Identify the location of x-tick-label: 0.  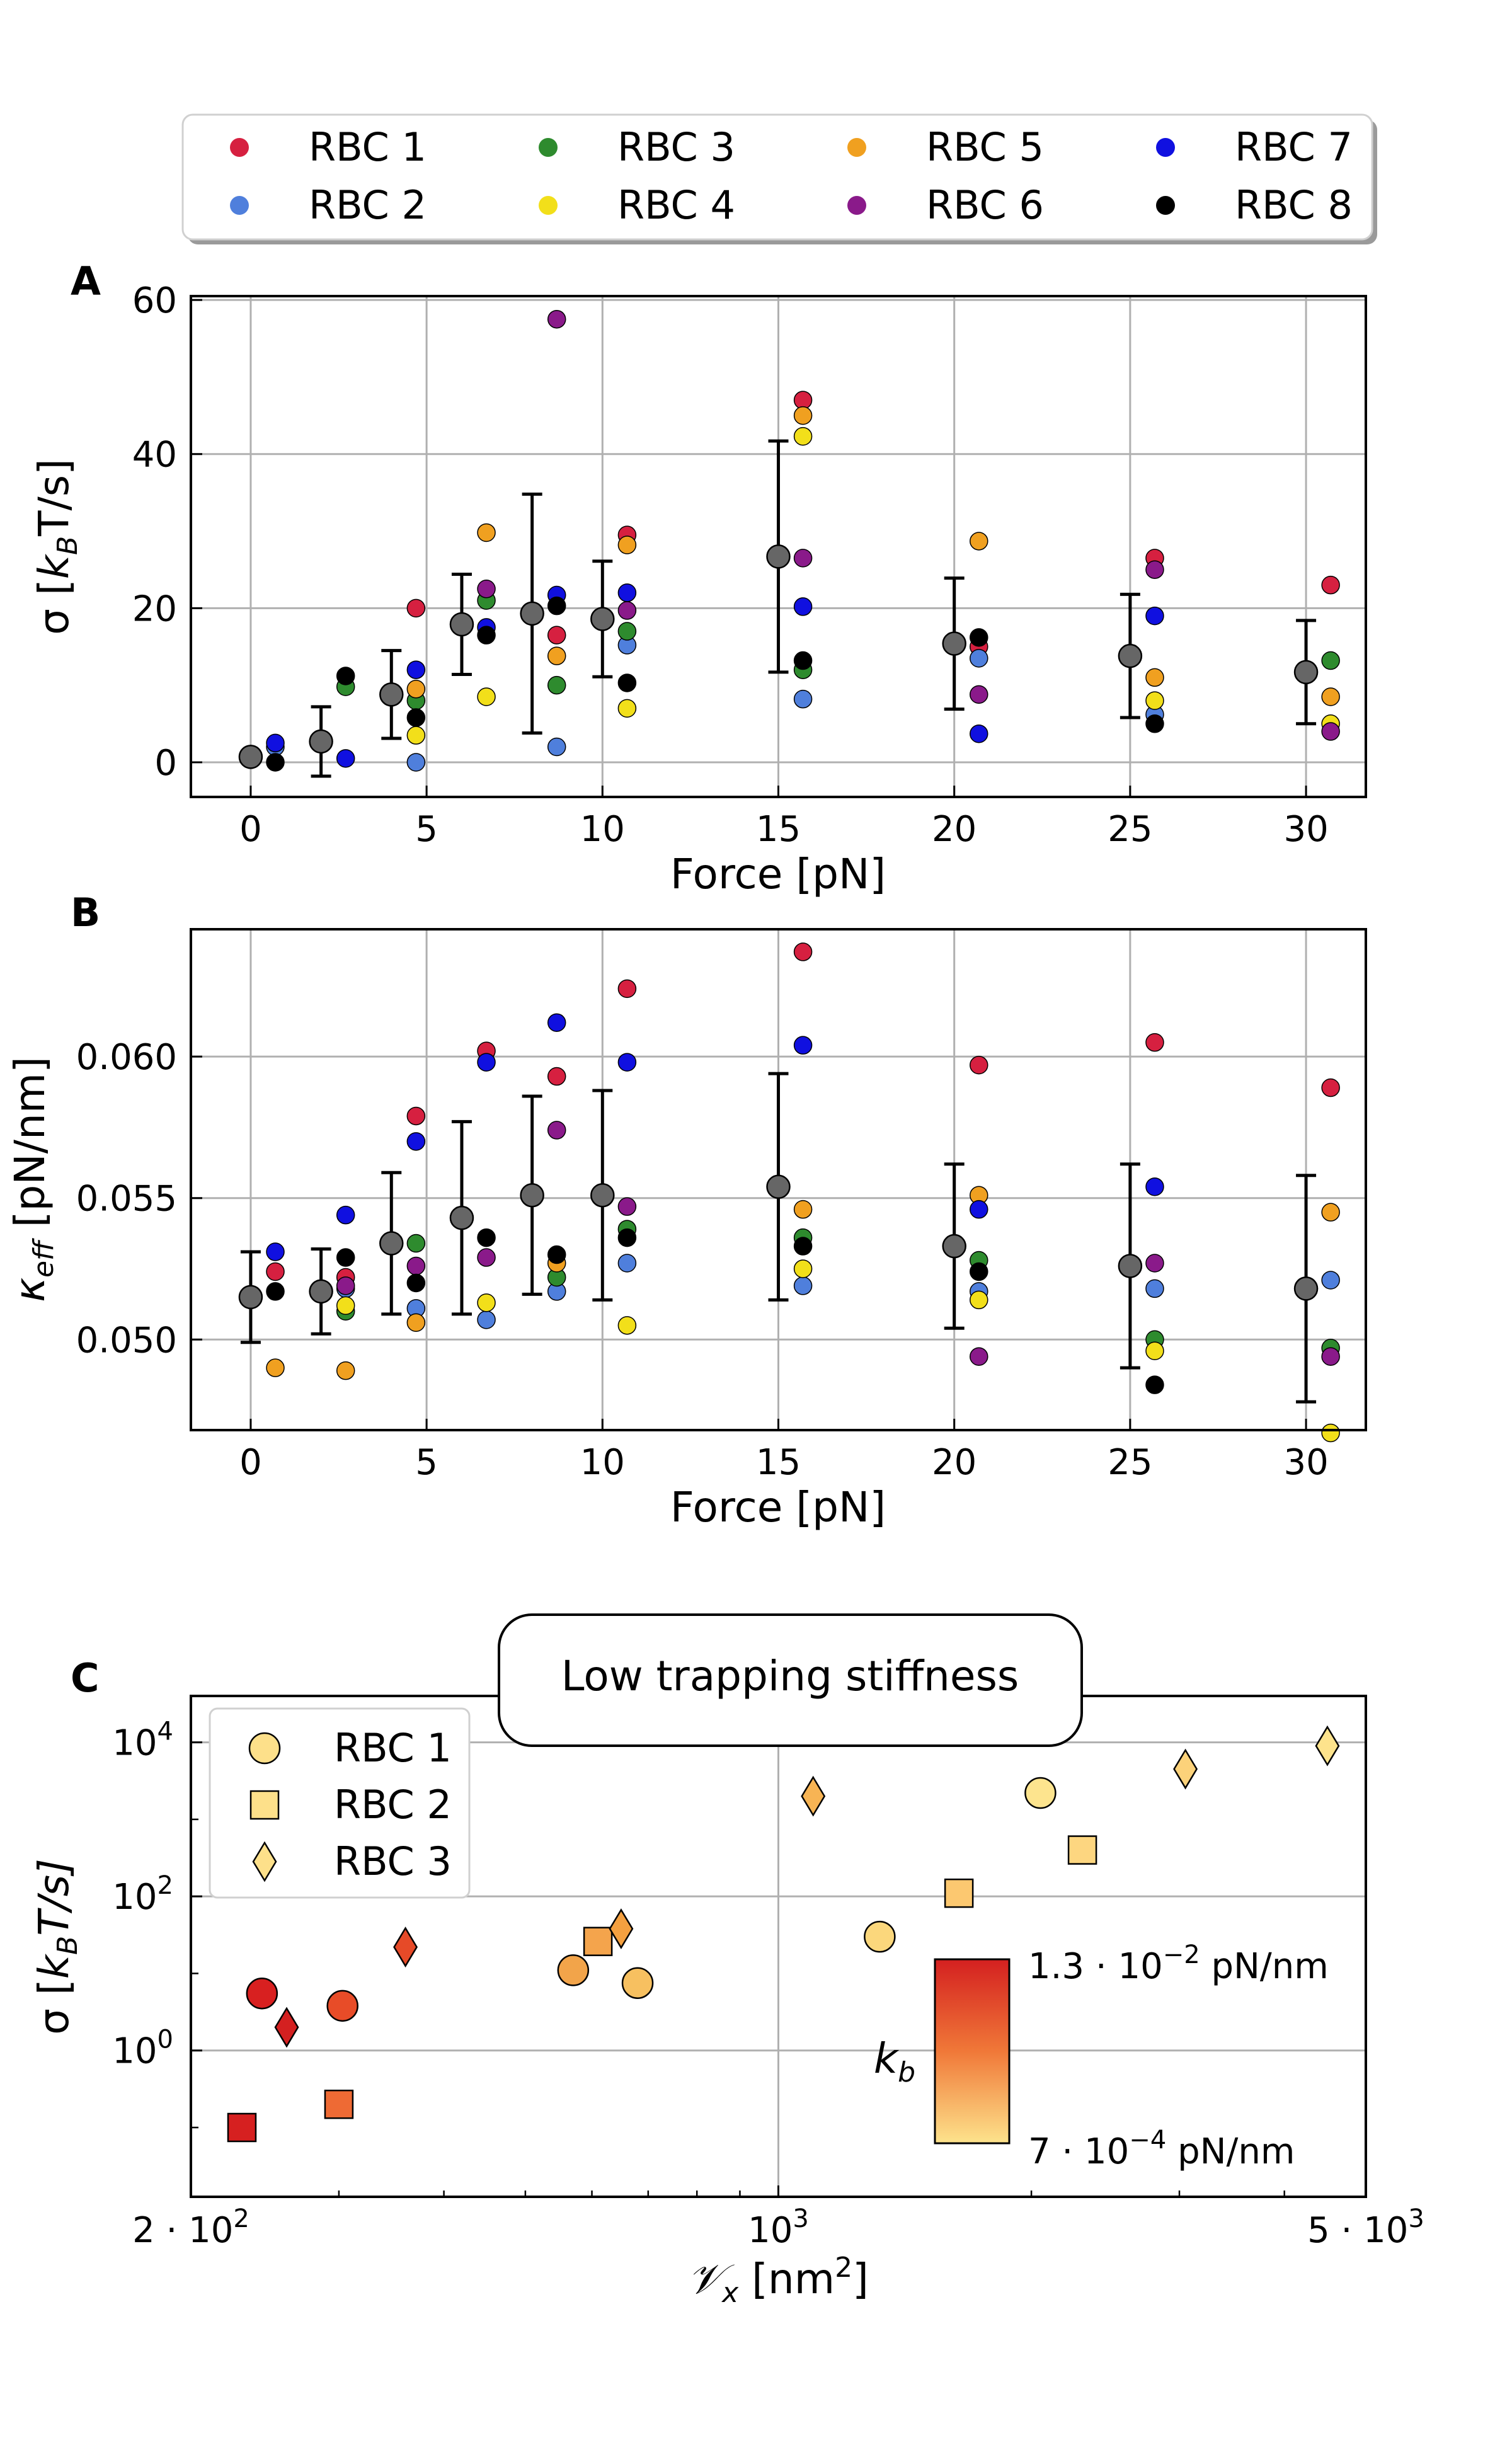
(250, 1462).